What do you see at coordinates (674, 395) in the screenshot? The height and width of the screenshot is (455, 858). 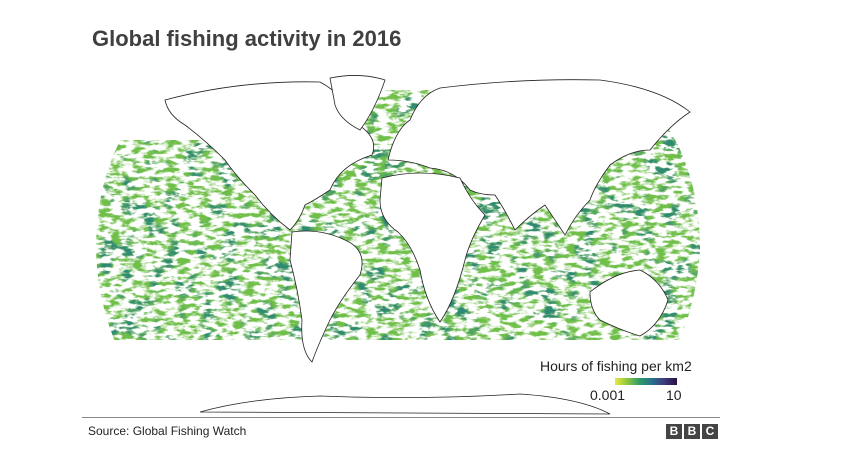 I see `legend-max-label: 10` at bounding box center [674, 395].